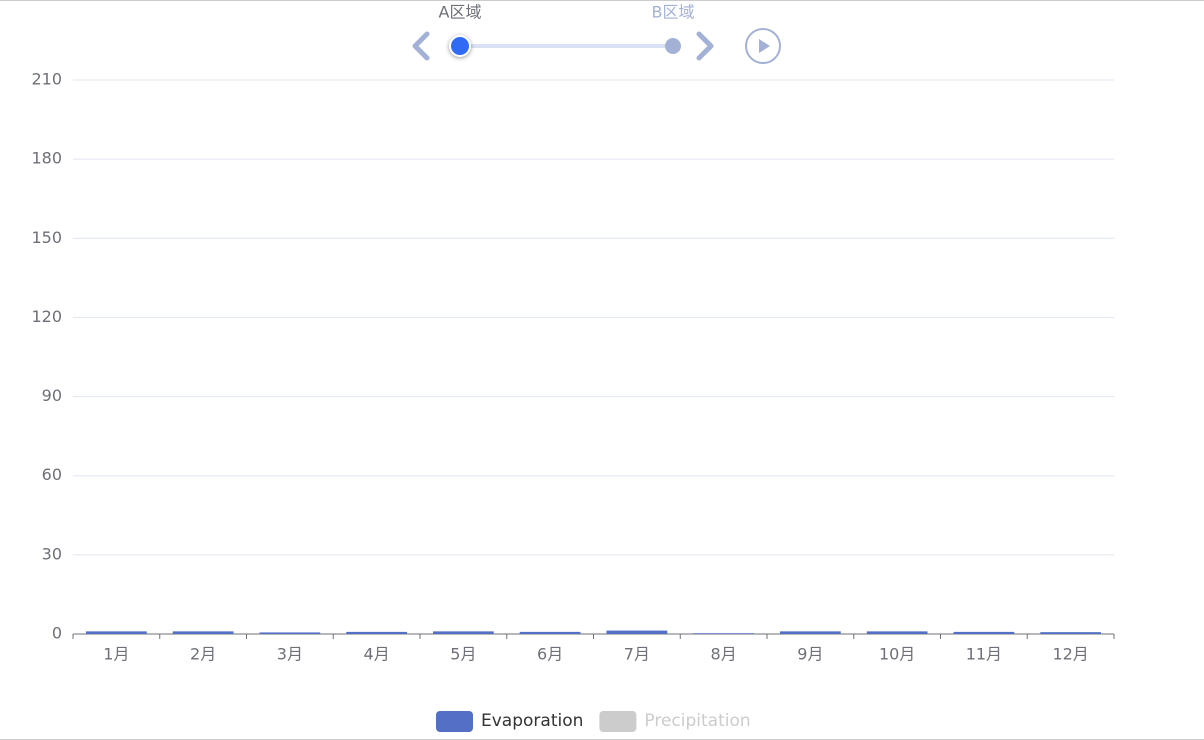 This screenshot has height=740, width=1204. I want to click on x-tick-label: 11月, so click(984, 654).